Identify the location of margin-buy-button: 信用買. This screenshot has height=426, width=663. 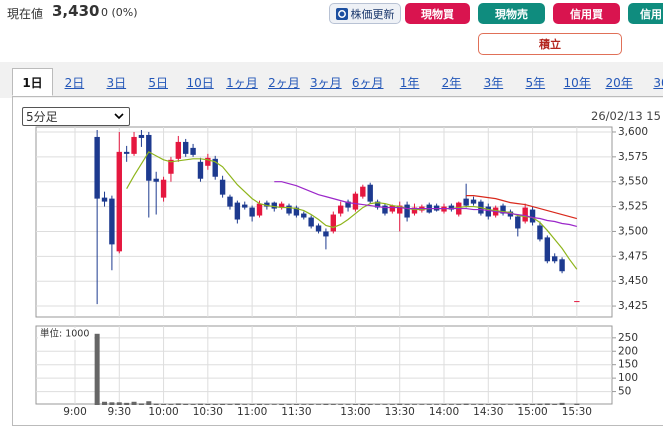
(586, 13).